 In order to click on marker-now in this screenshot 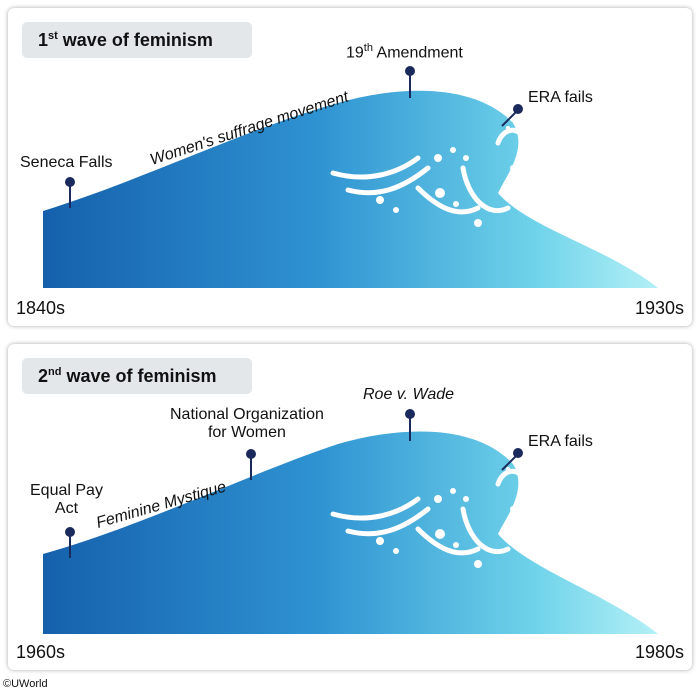, I will do `click(251, 464)`.